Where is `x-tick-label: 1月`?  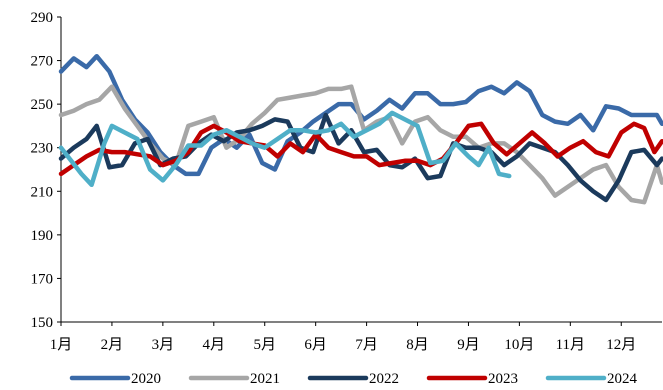 x-tick-label: 1月 is located at coordinates (61, 345).